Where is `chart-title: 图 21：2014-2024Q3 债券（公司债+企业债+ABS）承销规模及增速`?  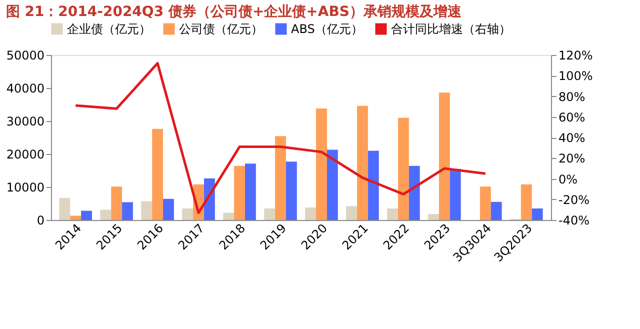
chart-title: 图 21：2014-2024Q3 债券（公司债+企业债+ABS）承销规模及增速 is located at coordinates (234, 12).